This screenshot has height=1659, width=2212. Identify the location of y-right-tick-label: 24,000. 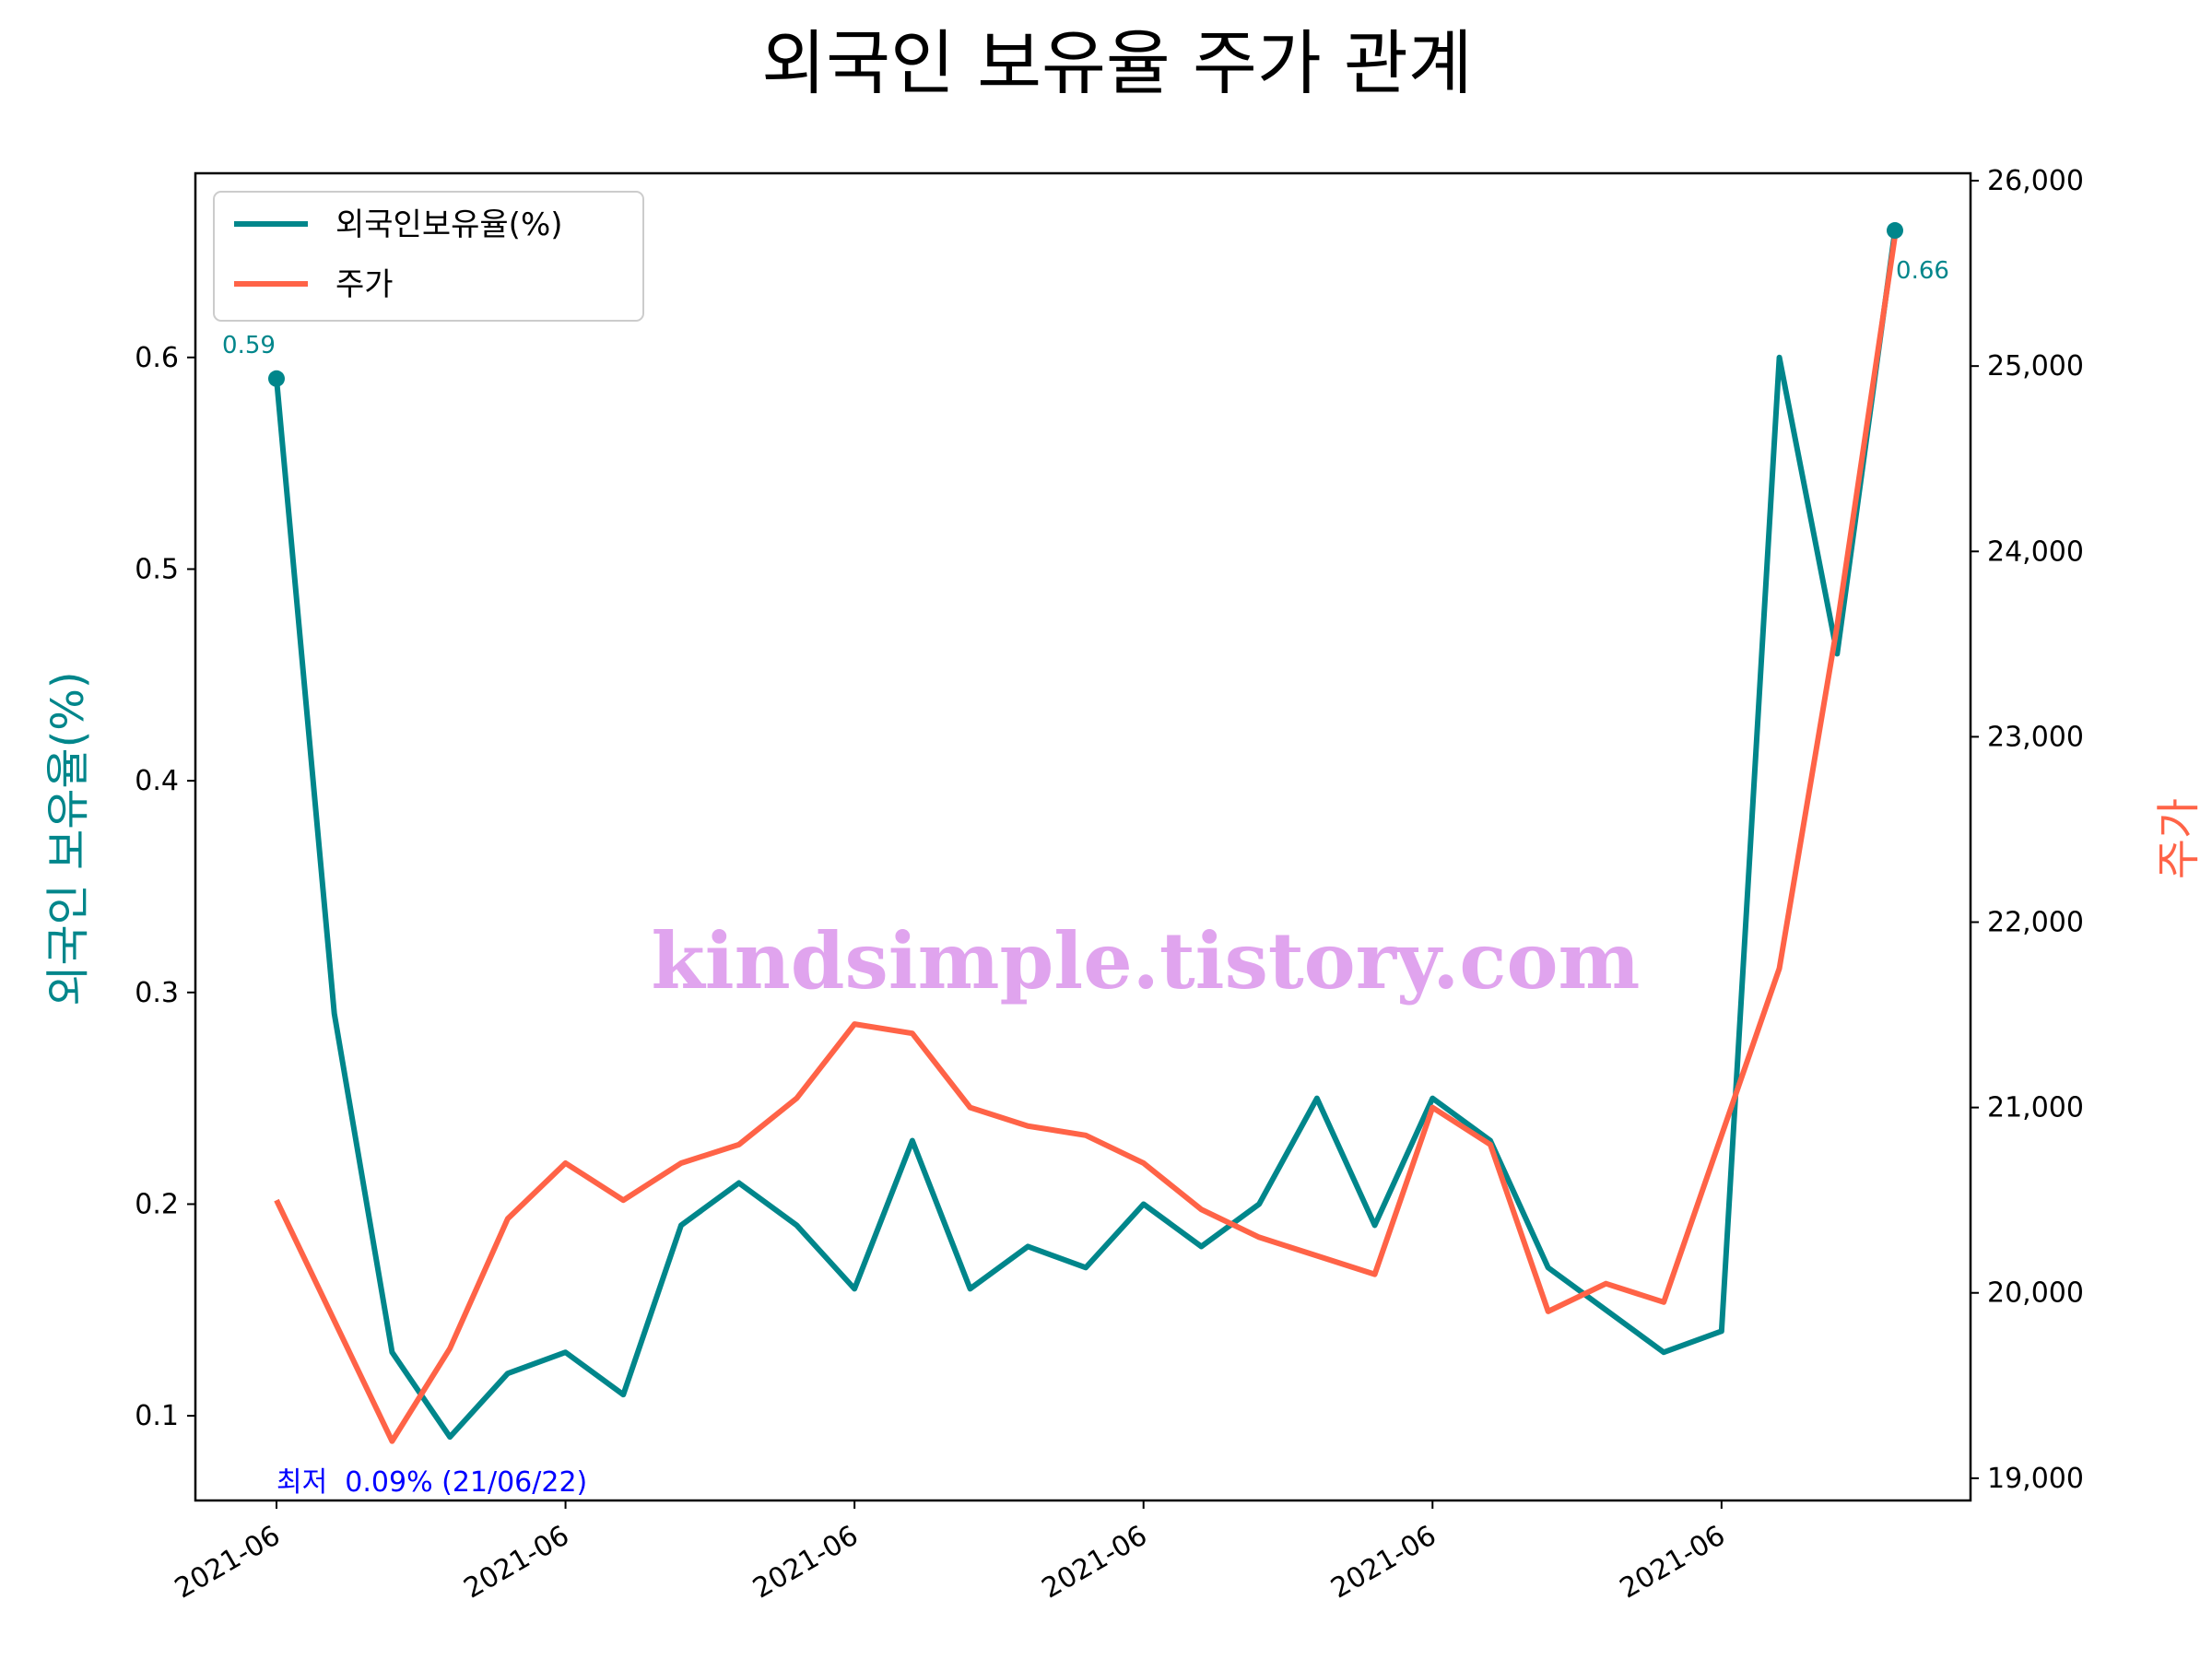
(2035, 551).